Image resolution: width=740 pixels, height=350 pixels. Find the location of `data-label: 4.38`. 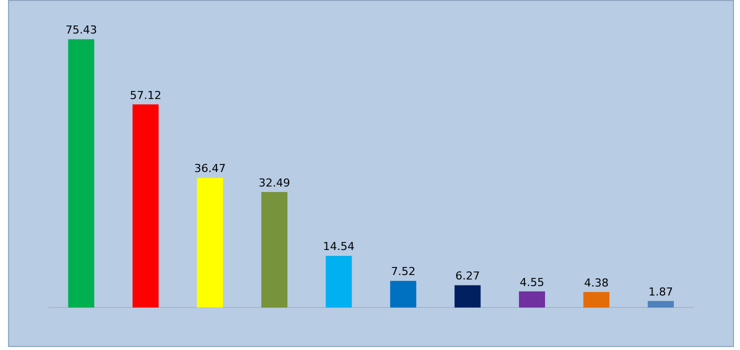

data-label: 4.38 is located at coordinates (596, 283).